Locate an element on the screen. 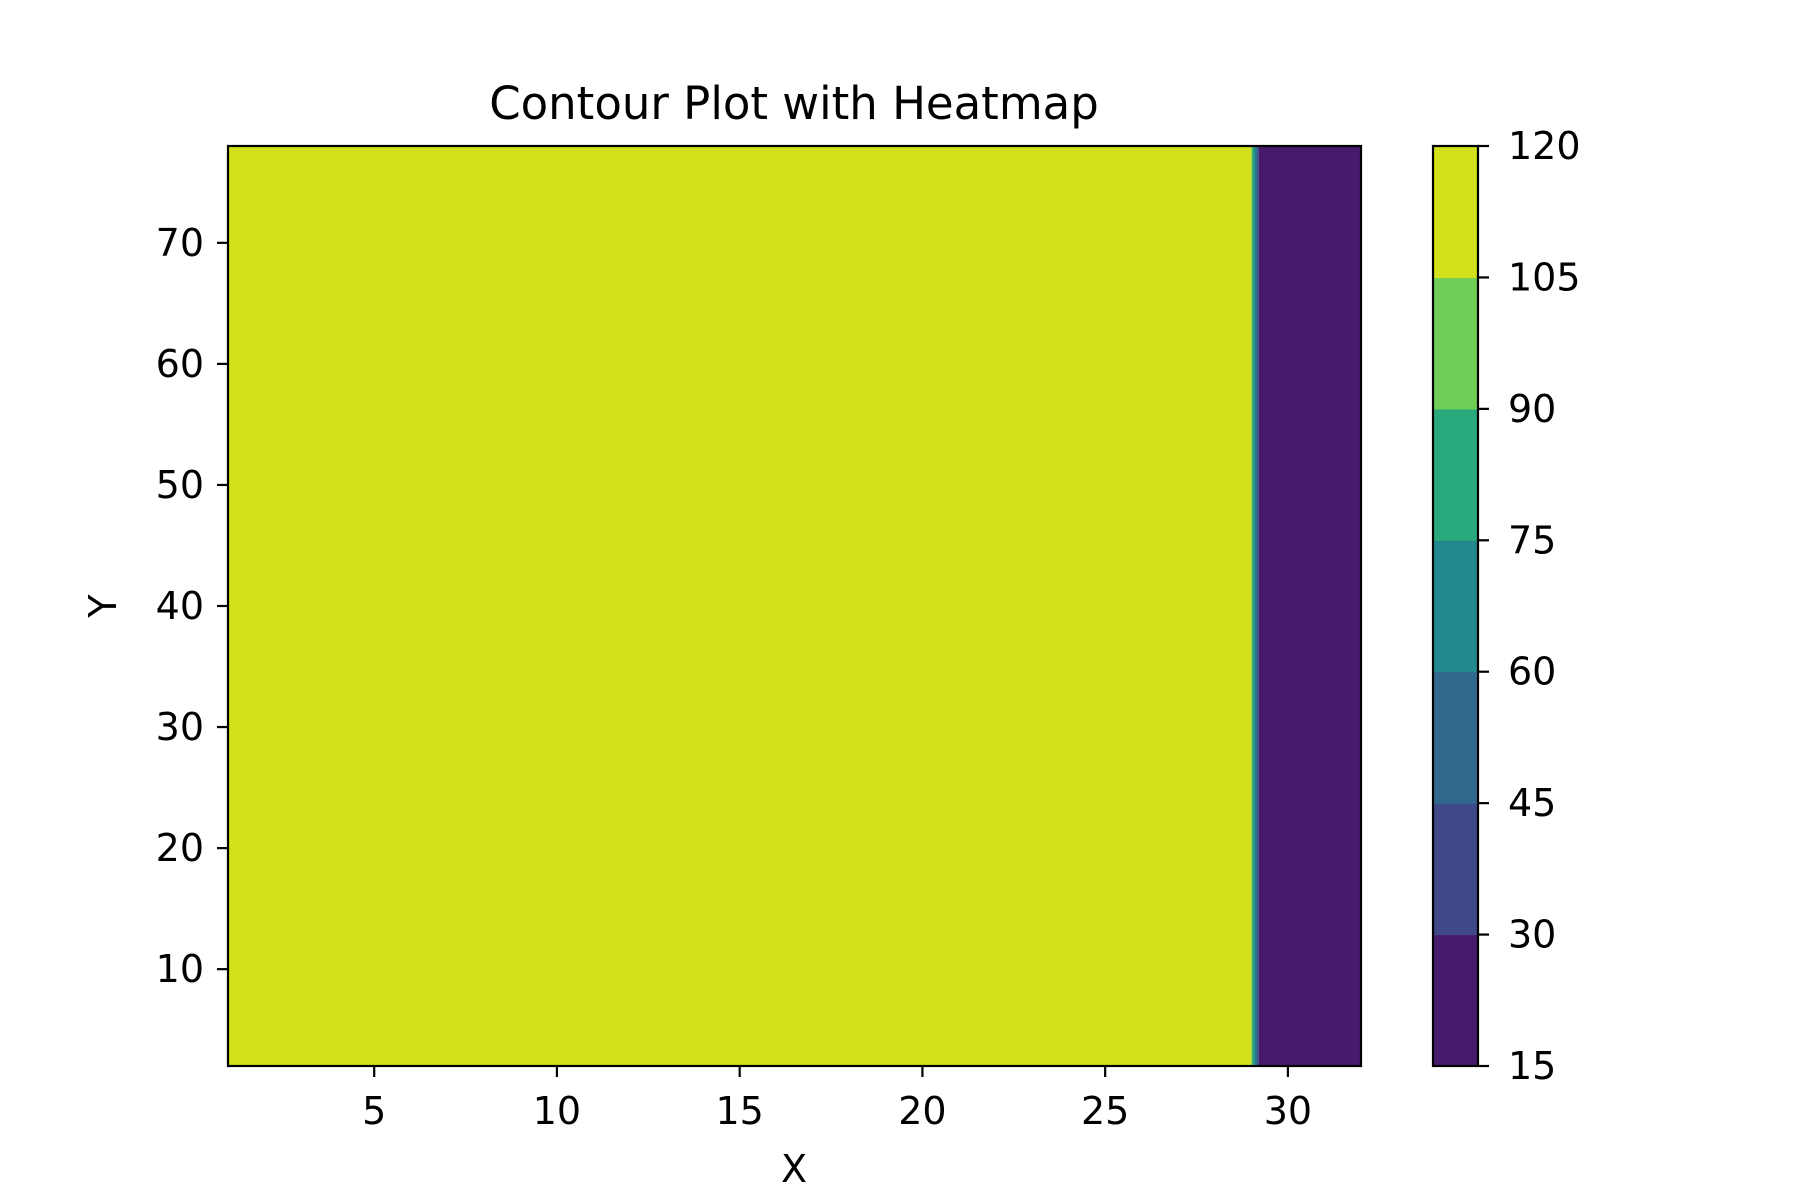 The height and width of the screenshot is (1200, 1800). x-tick-label: 10 is located at coordinates (557, 1111).